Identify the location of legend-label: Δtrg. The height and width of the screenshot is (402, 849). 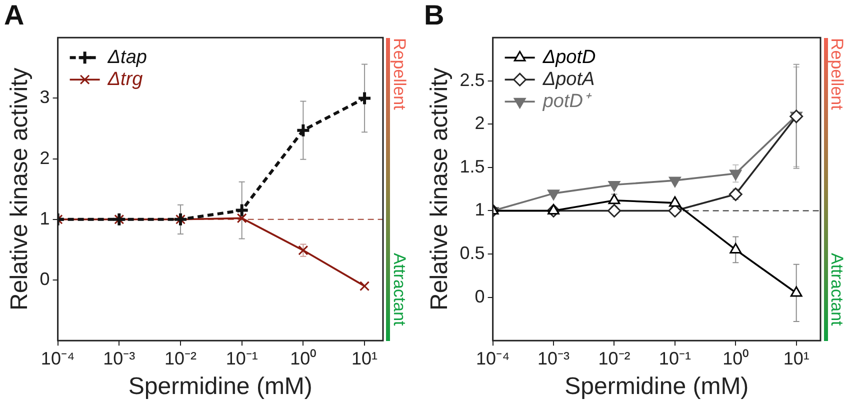
(125, 79).